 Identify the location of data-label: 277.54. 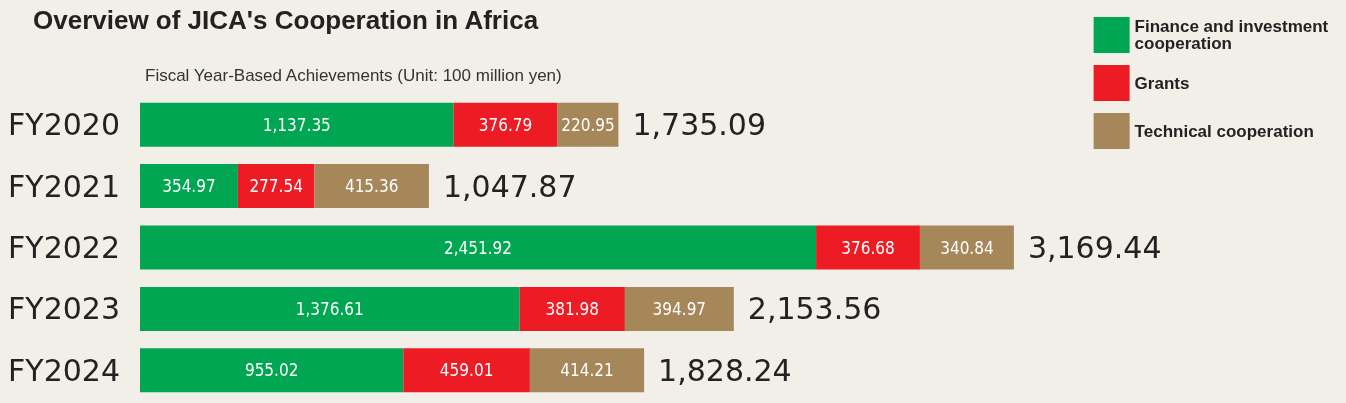
(276, 186).